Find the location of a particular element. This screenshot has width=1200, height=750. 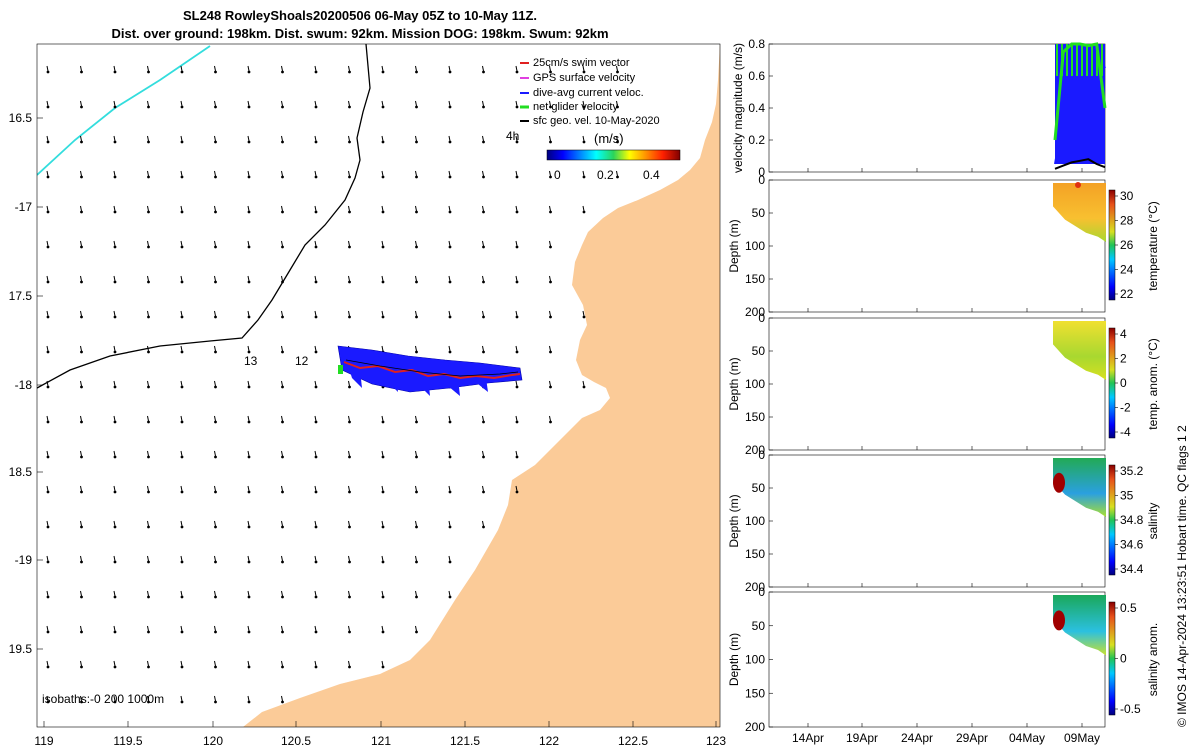

lat-tick-label: -19 is located at coordinates (24, 560).